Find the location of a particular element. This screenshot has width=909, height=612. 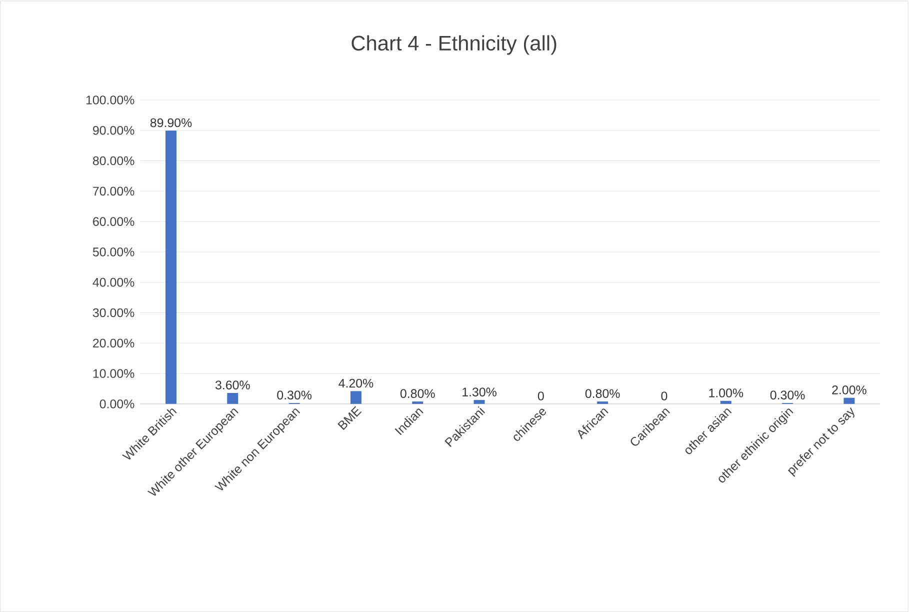

y-tick-label: 30.00% is located at coordinates (113, 313).